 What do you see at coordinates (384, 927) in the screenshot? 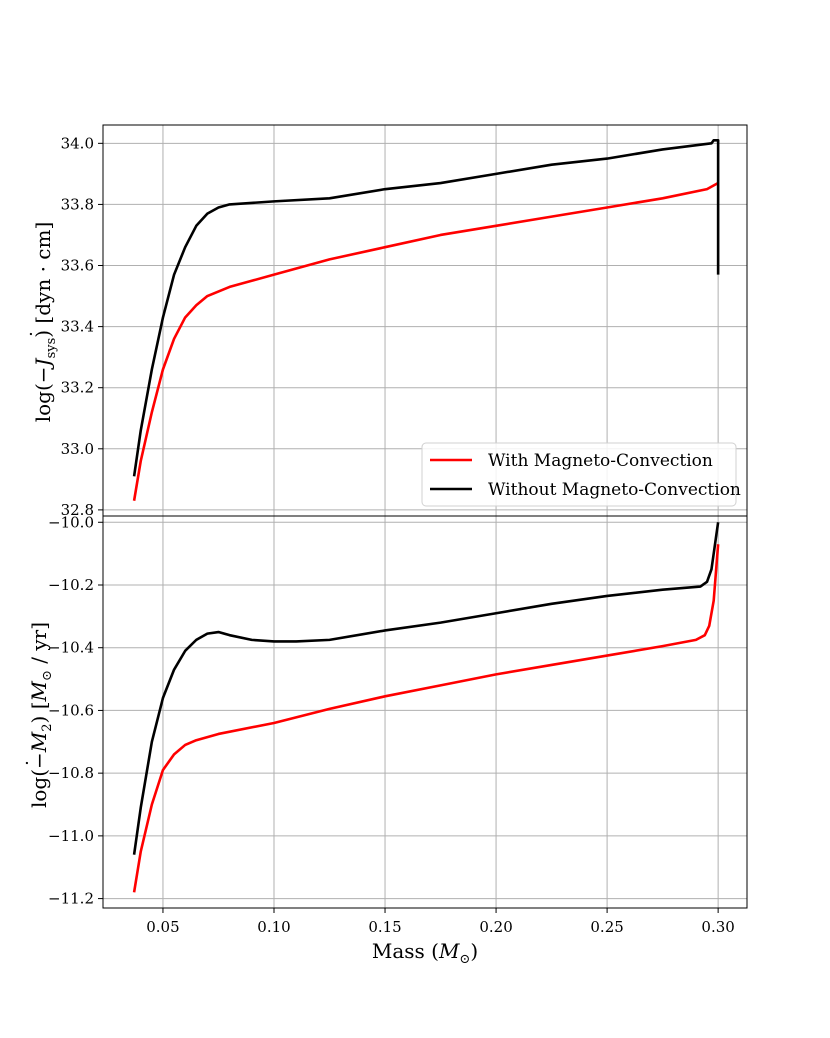
I see `x-tick-label: 0.15` at bounding box center [384, 927].